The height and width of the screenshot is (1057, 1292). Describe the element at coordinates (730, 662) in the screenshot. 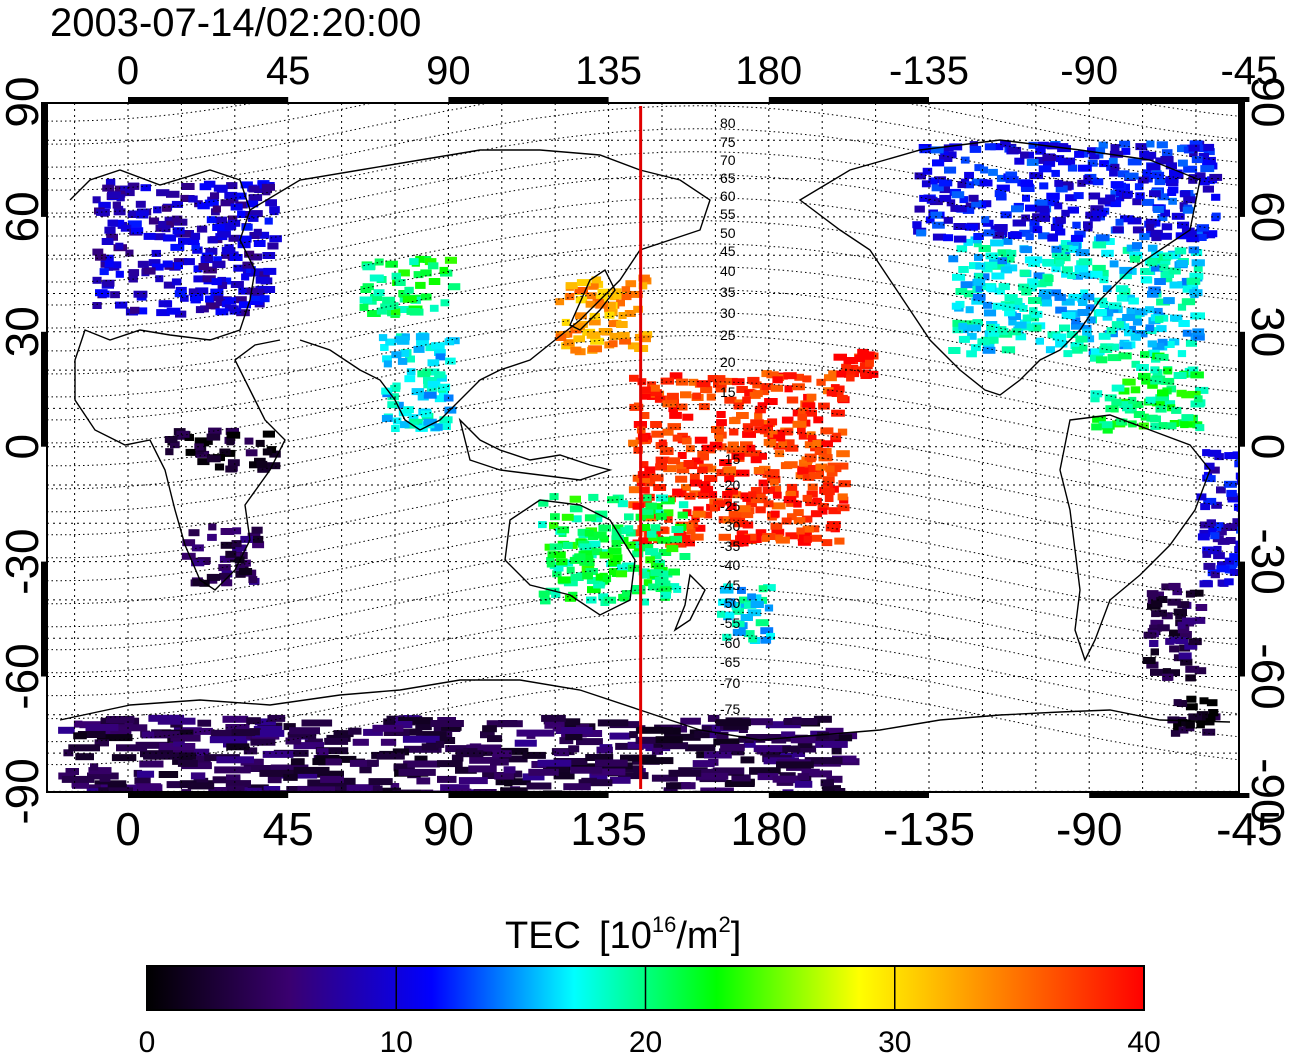

I see `contour-label: -65` at that location.